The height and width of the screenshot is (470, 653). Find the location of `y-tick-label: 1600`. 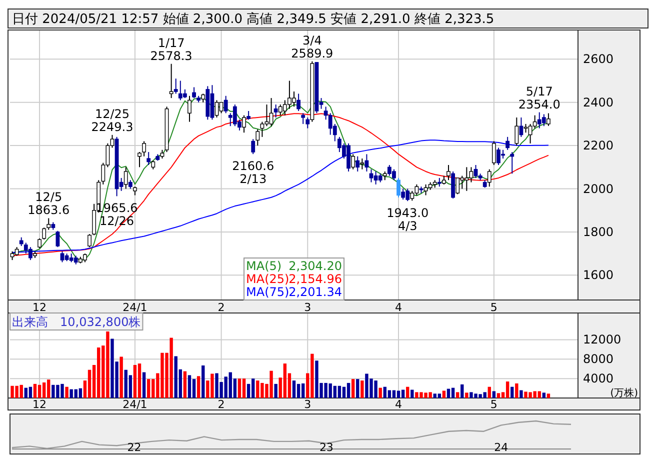

y-tick-label: 1600 is located at coordinates (598, 275).